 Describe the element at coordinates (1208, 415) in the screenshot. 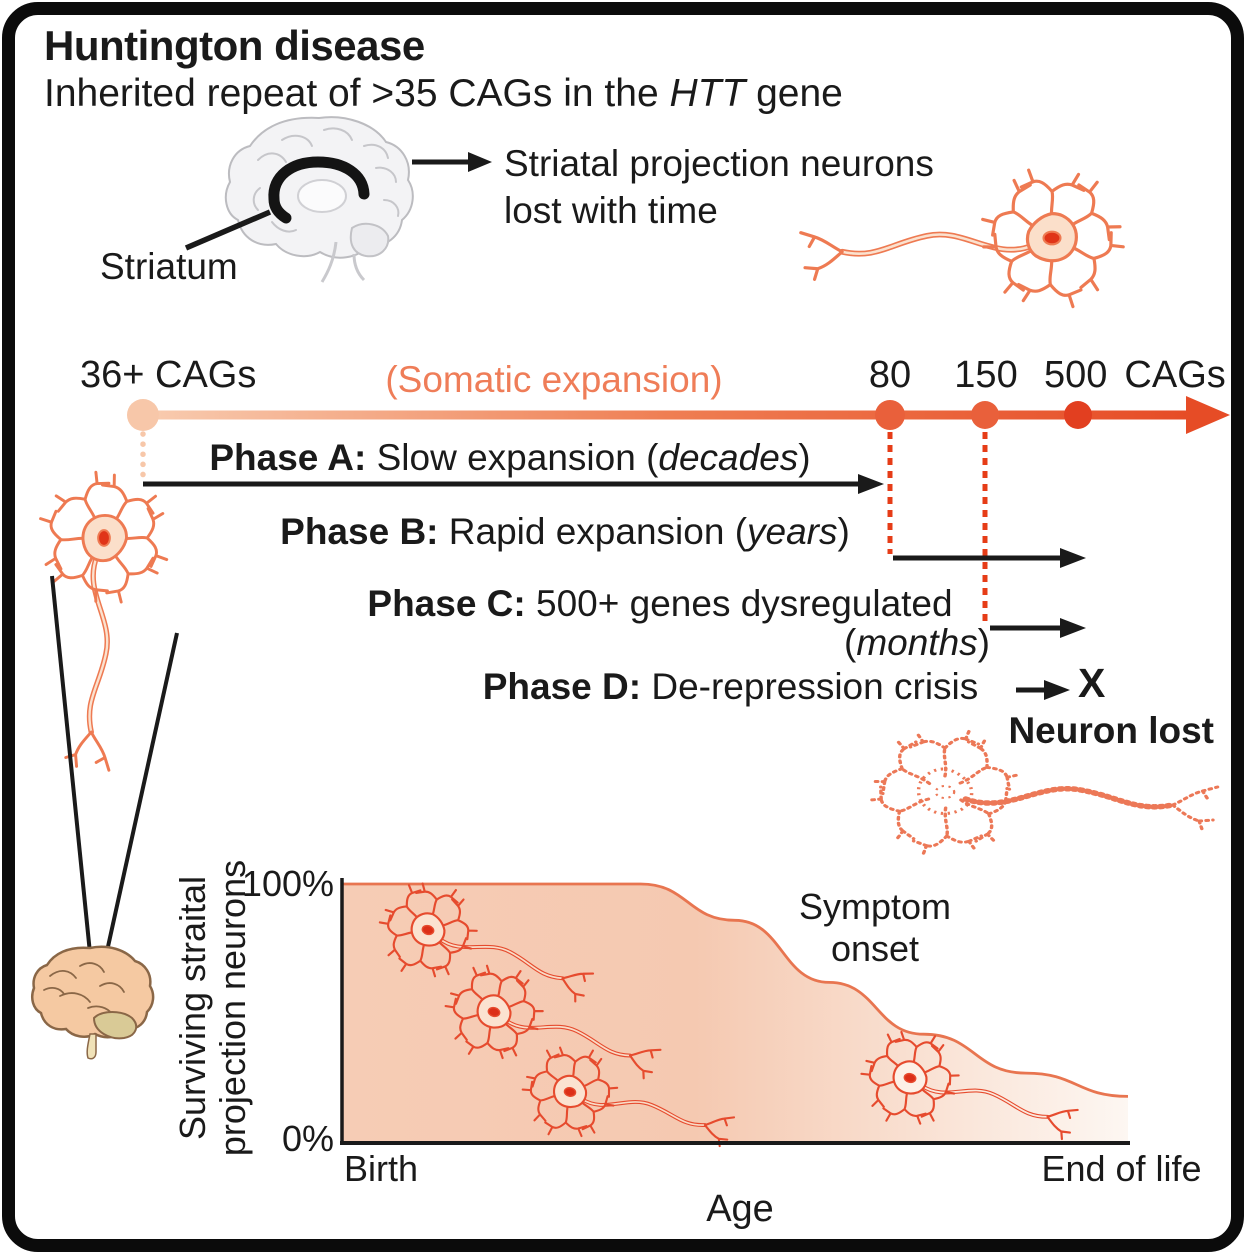

I see `timeline-arrowhead-icon` at that location.